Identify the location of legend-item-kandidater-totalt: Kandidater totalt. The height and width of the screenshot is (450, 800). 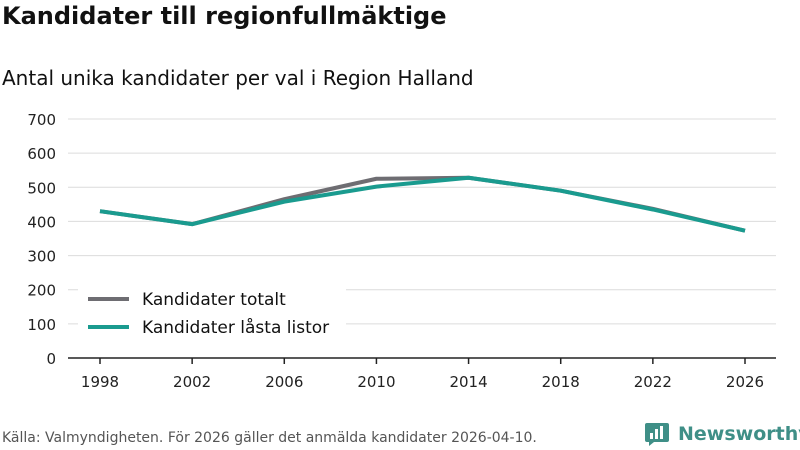
(214, 300).